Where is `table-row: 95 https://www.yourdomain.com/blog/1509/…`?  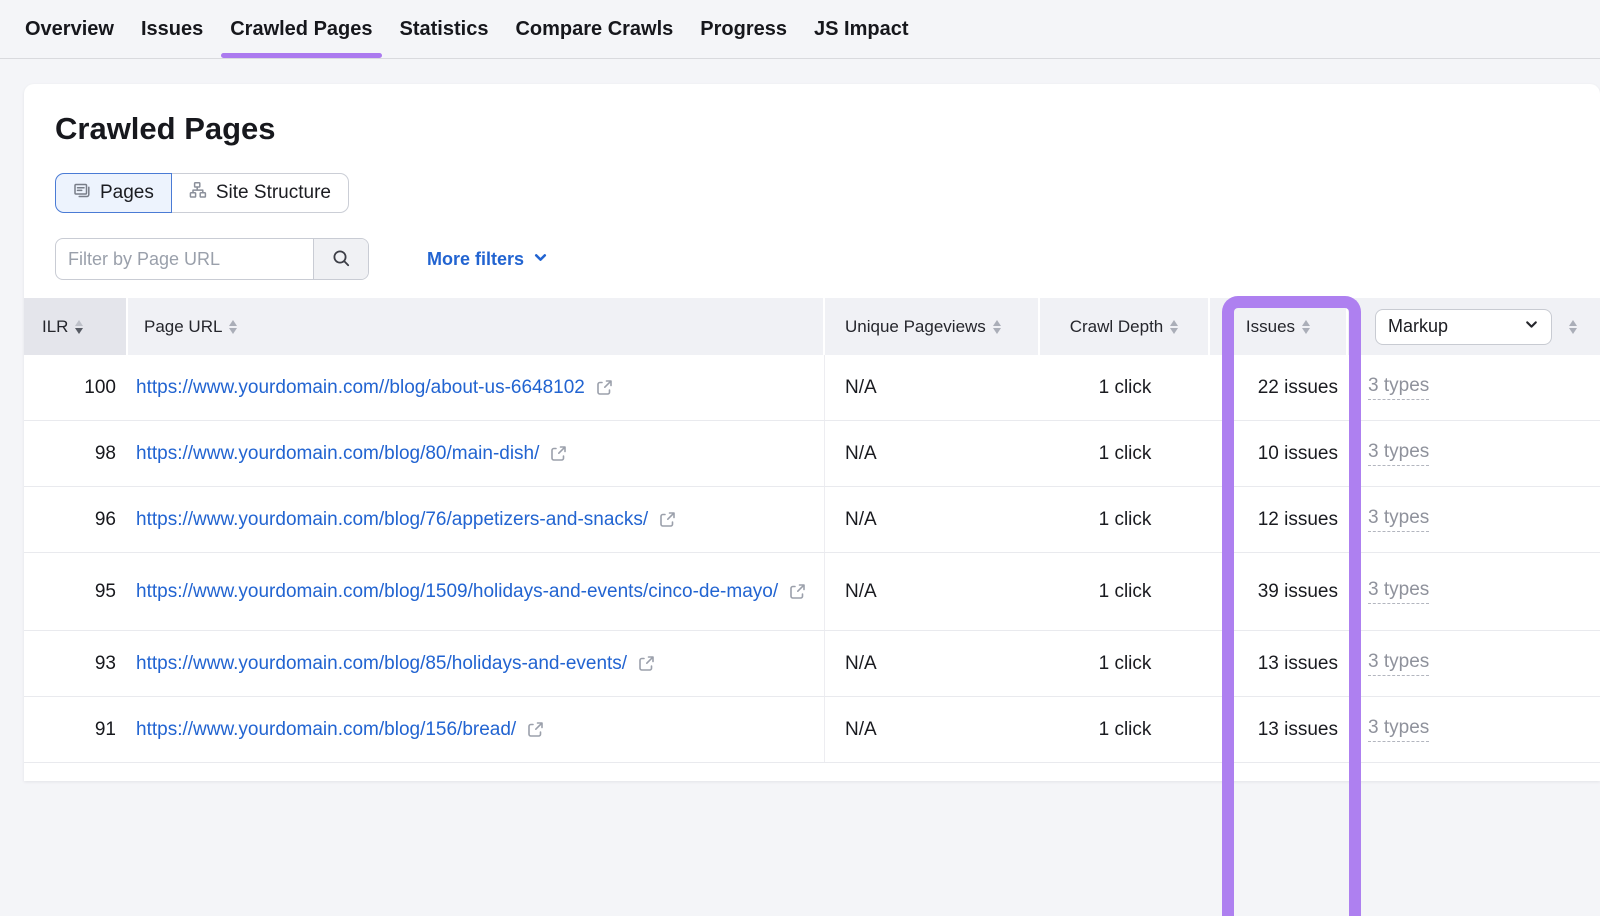
table-row: 95 https://www.yourdomain.com/blog/1509/… is located at coordinates (812, 592).